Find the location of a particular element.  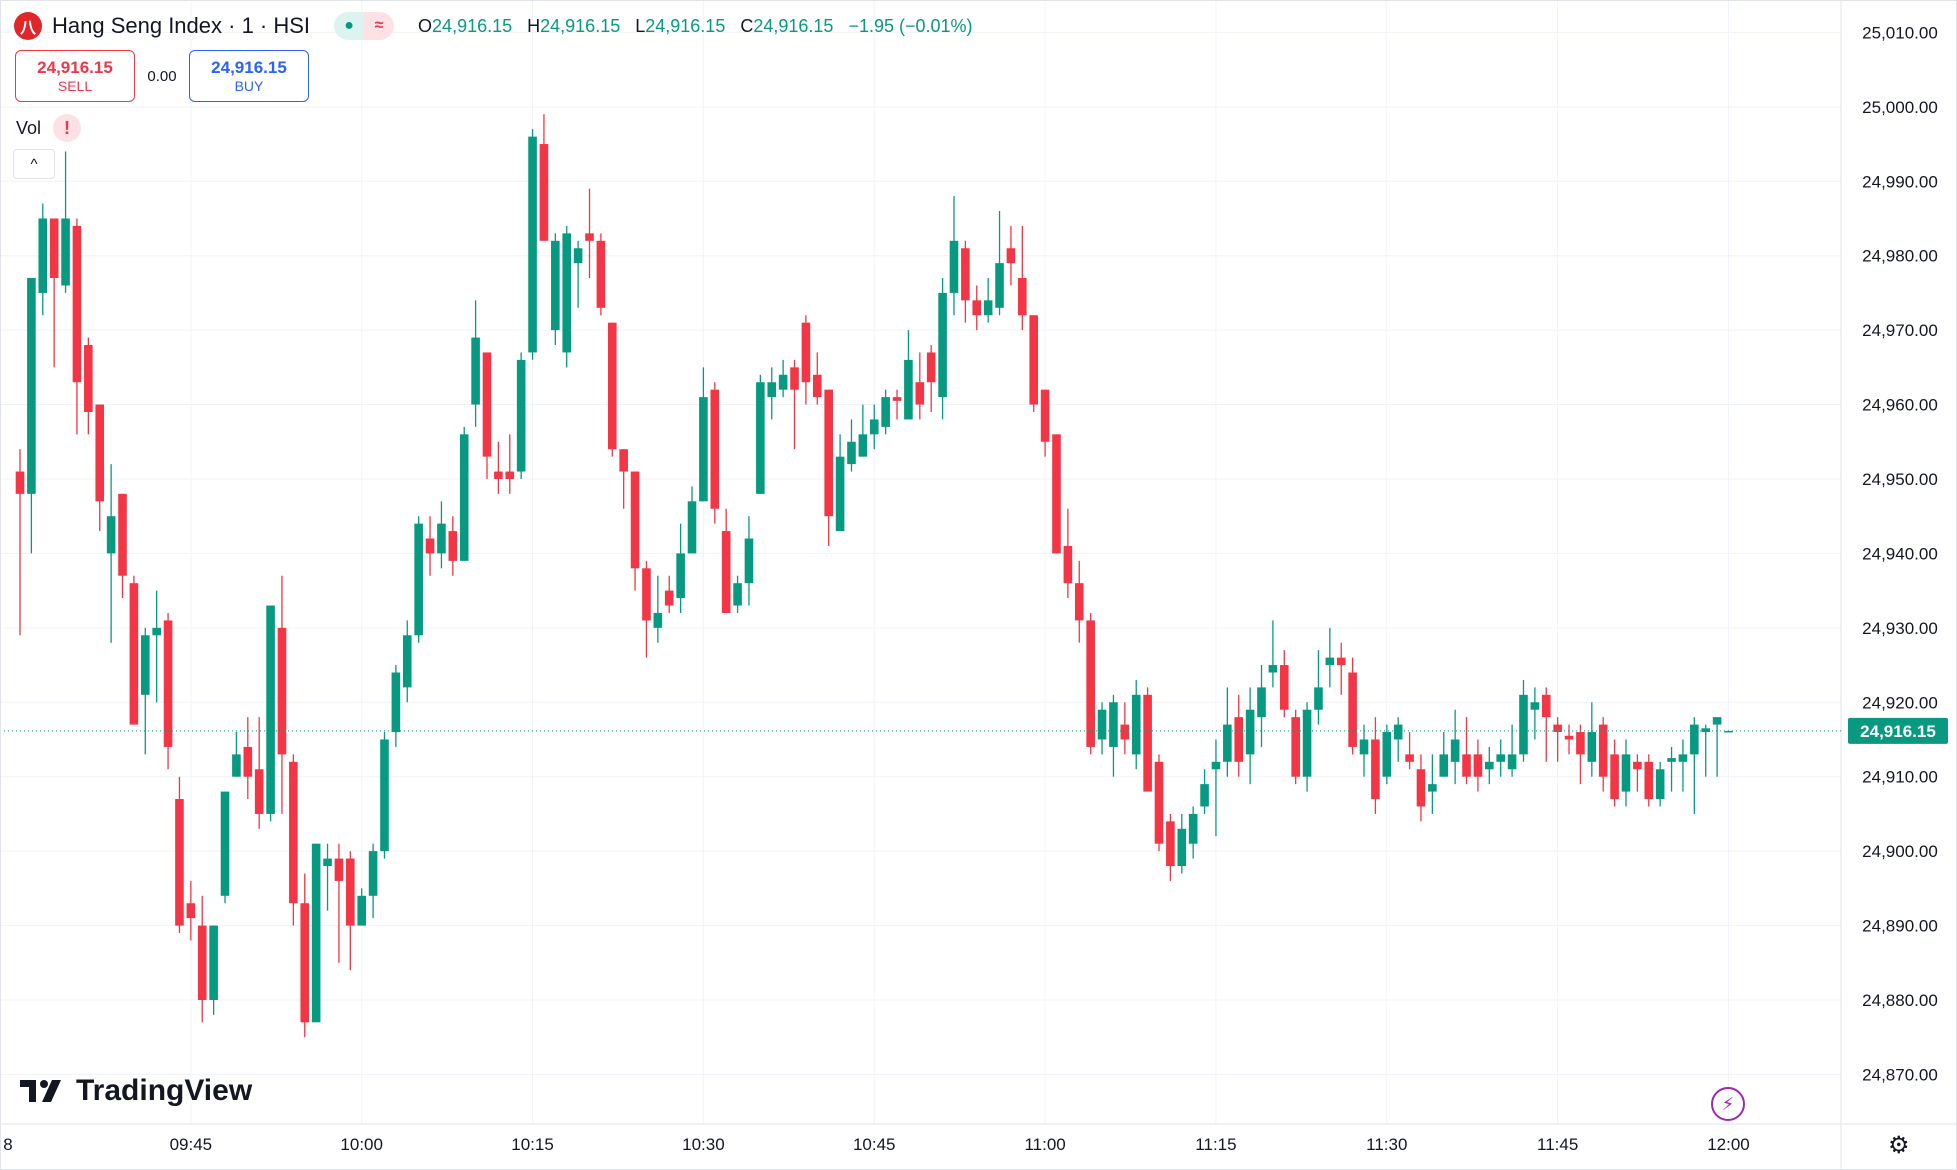

market-status: ● ≈ is located at coordinates (364, 26).